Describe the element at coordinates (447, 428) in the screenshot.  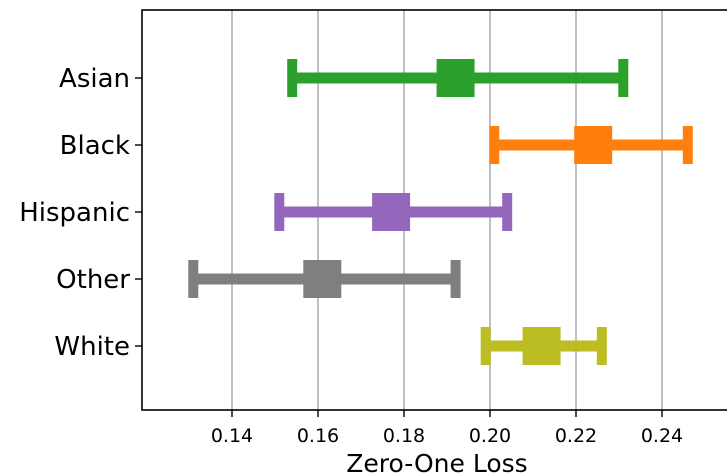
I see `x-axis-ticks: 0.14 0.16 0.18 0.20 0.22 0.24` at that location.